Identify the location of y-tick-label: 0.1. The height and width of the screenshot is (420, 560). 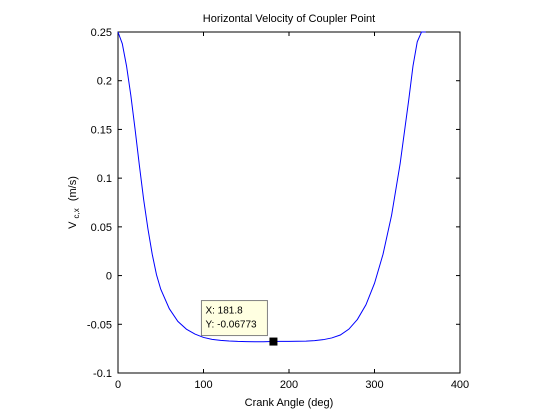
(104, 179).